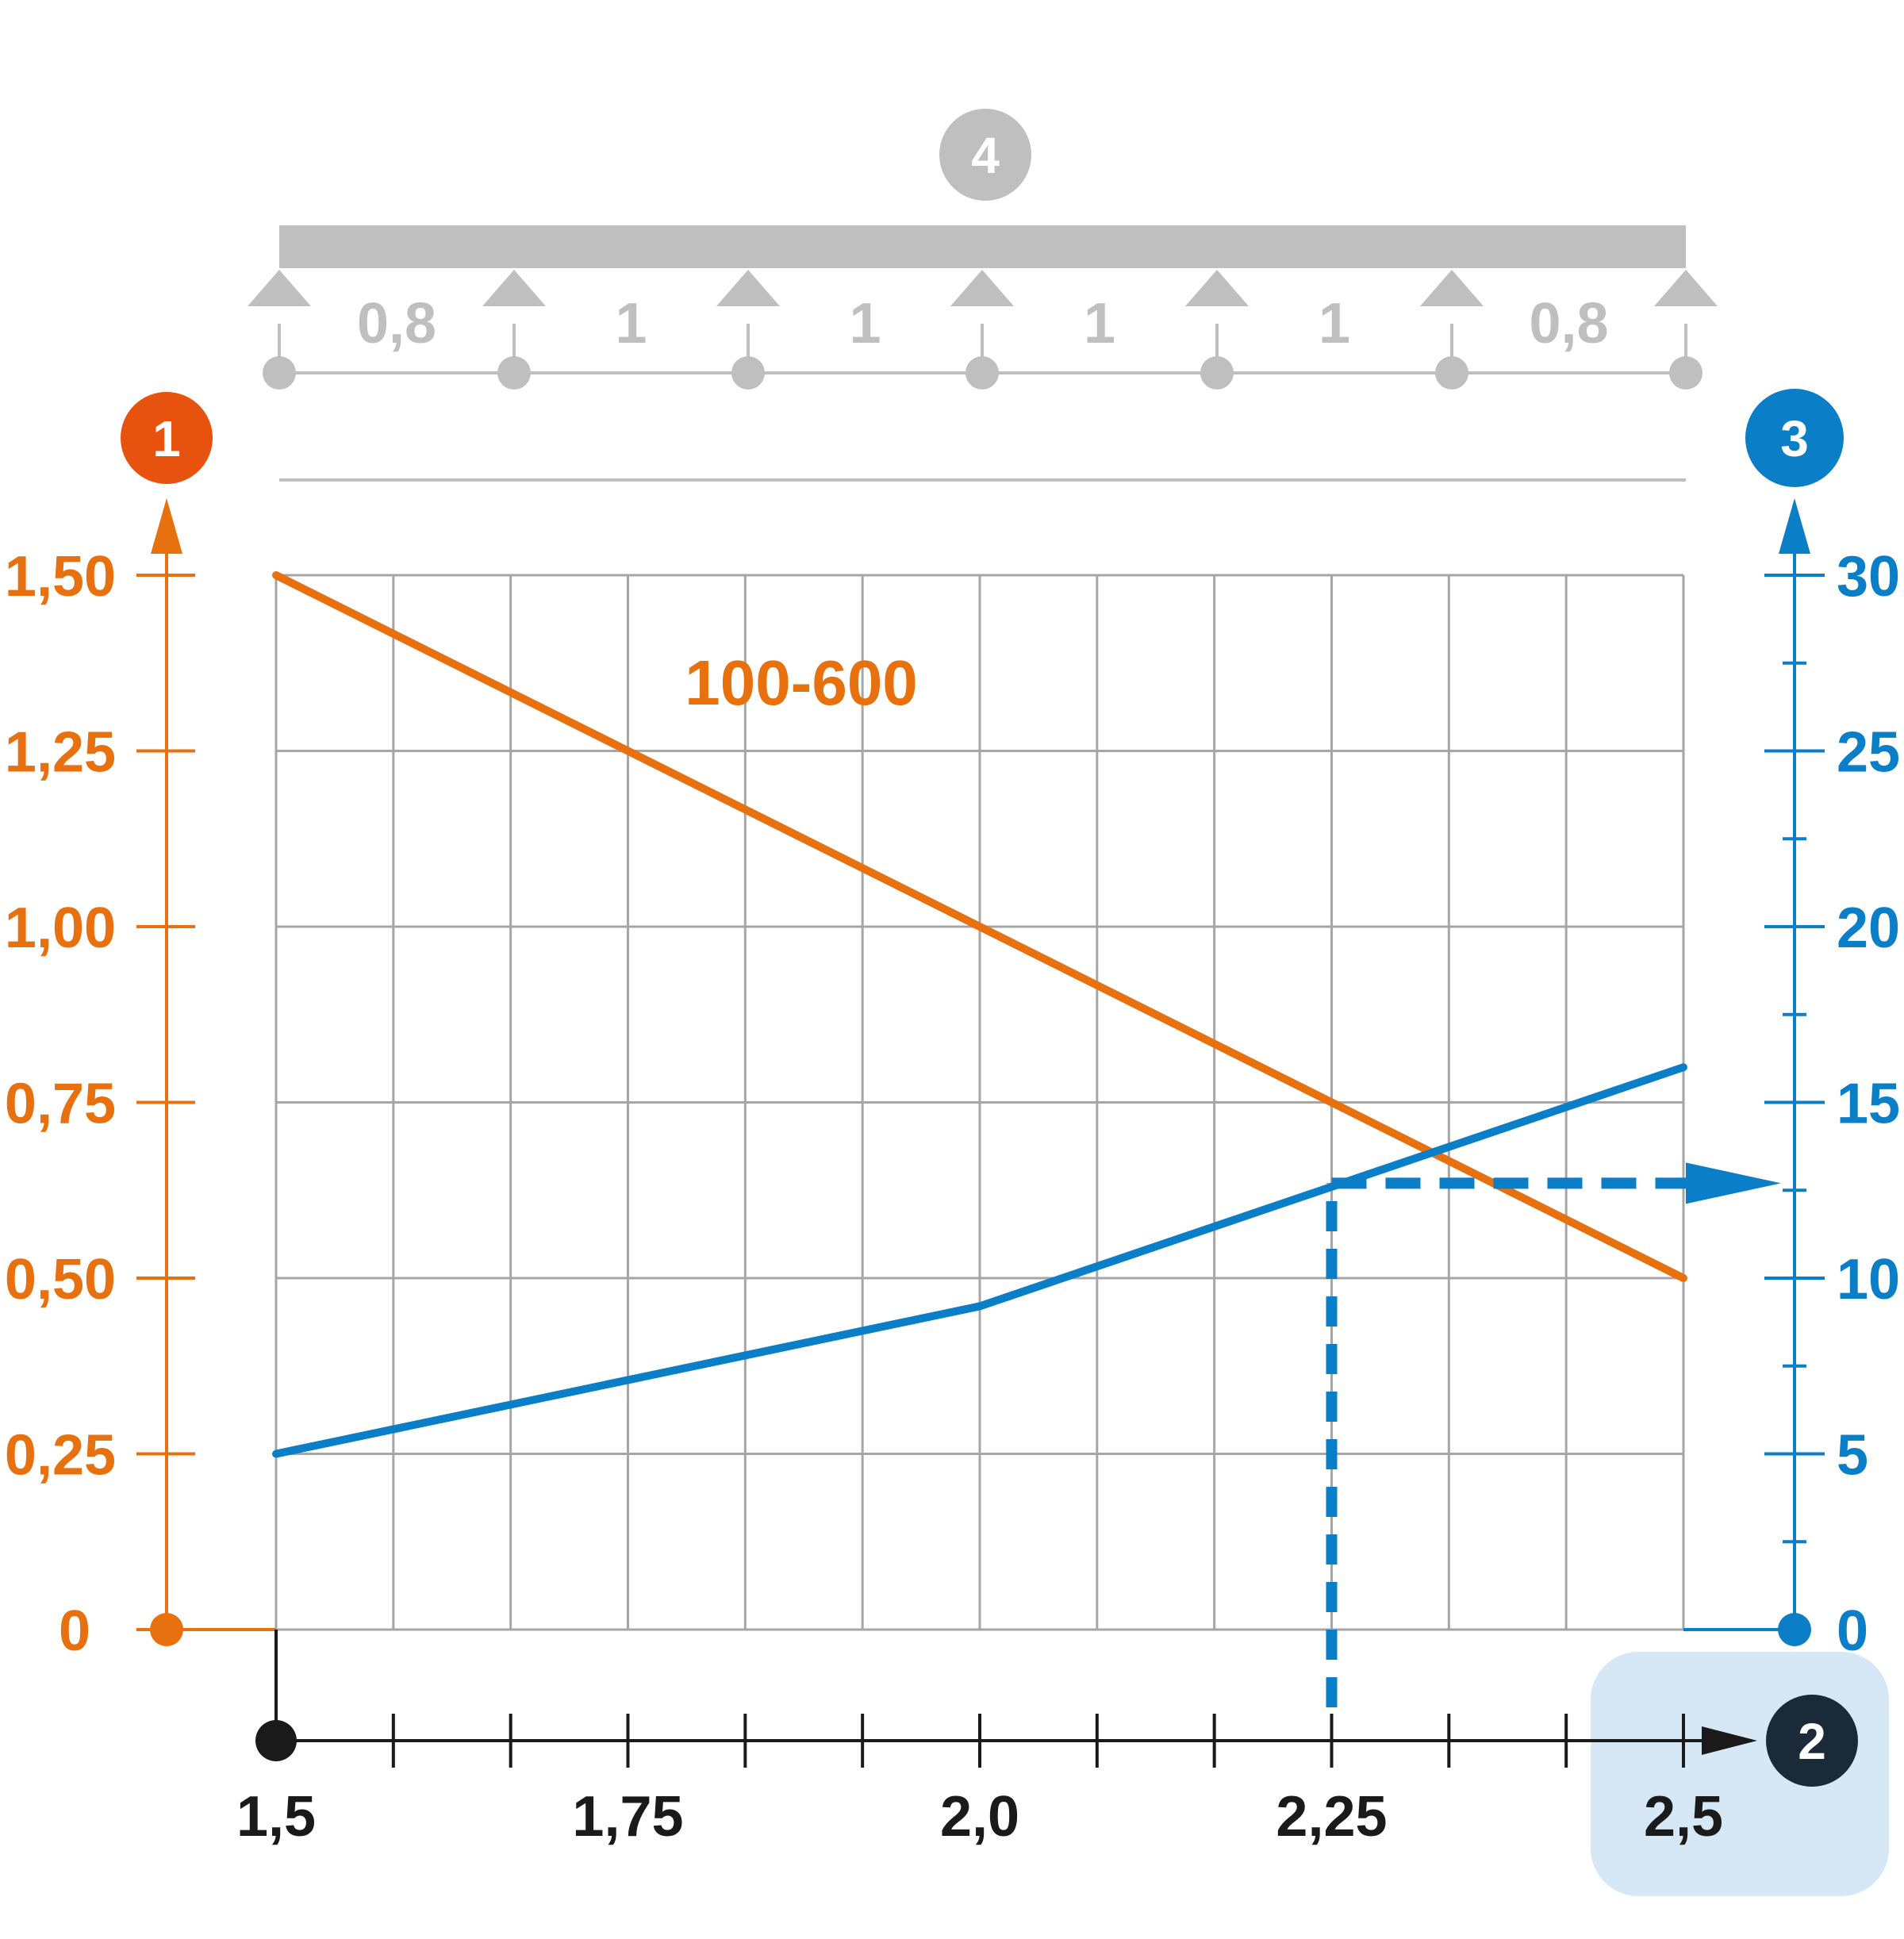 The width and height of the screenshot is (1904, 1939). I want to click on left-tick-label: 0, so click(74, 1631).